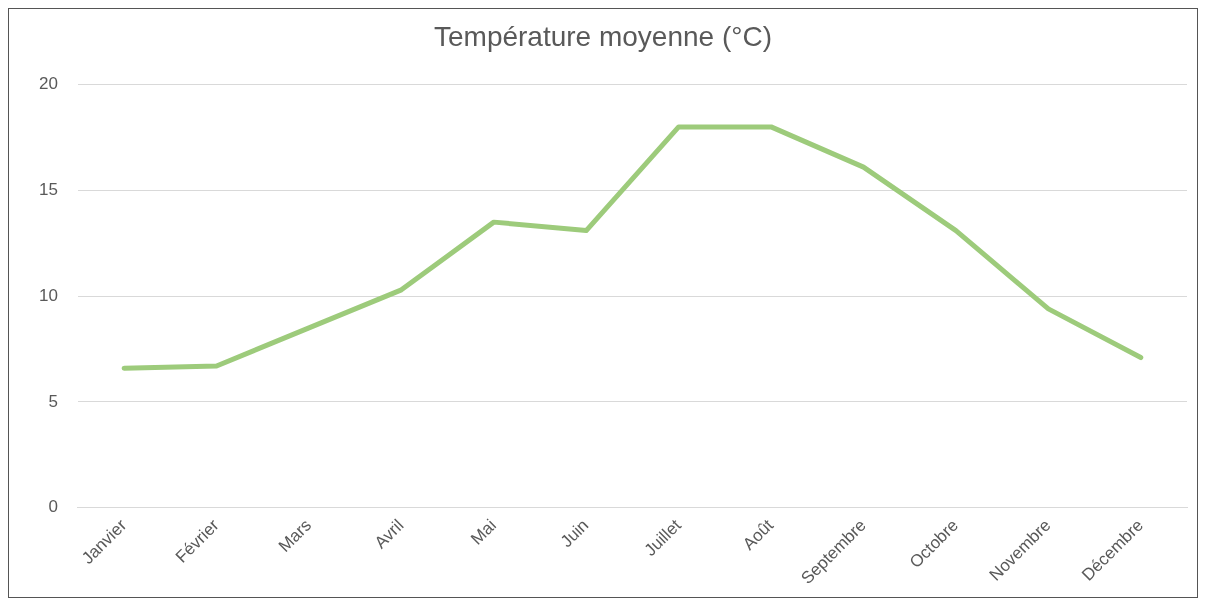 Image resolution: width=1208 pixels, height=600 pixels. Describe the element at coordinates (603, 36) in the screenshot. I see `chart-title: Température moyenne (°C)` at that location.